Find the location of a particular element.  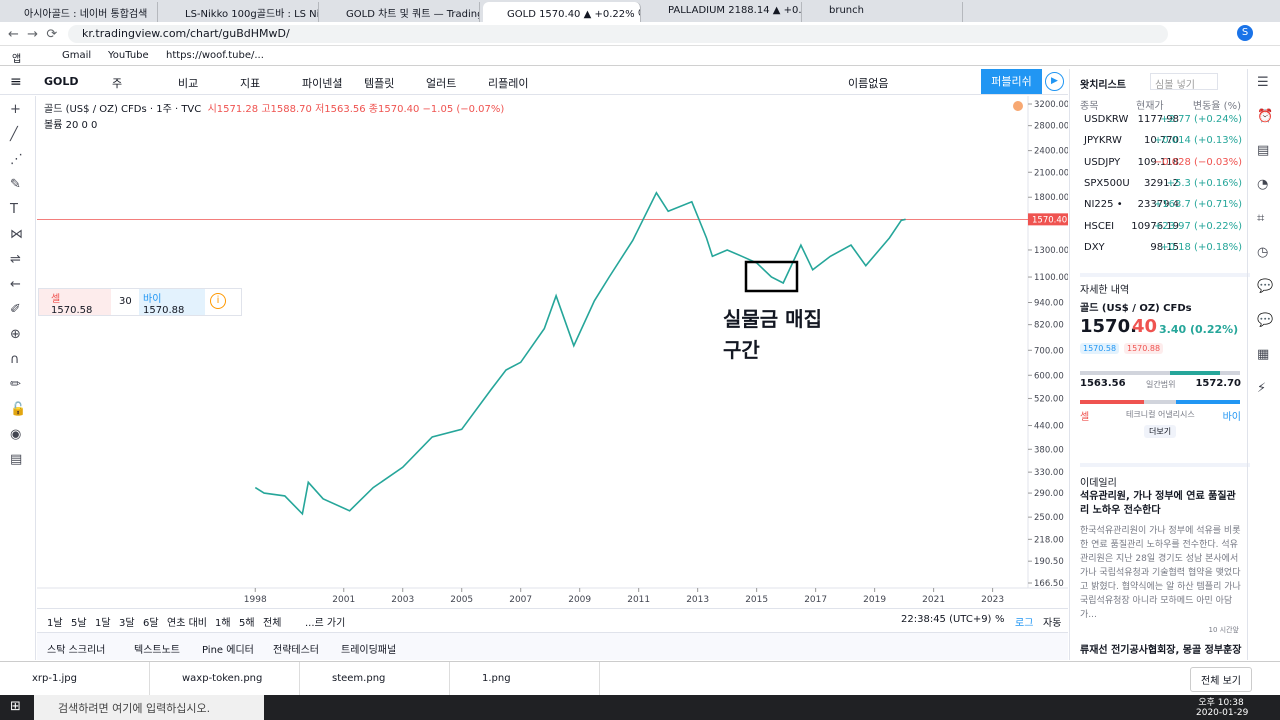

range-button: 1날 is located at coordinates (55, 623).